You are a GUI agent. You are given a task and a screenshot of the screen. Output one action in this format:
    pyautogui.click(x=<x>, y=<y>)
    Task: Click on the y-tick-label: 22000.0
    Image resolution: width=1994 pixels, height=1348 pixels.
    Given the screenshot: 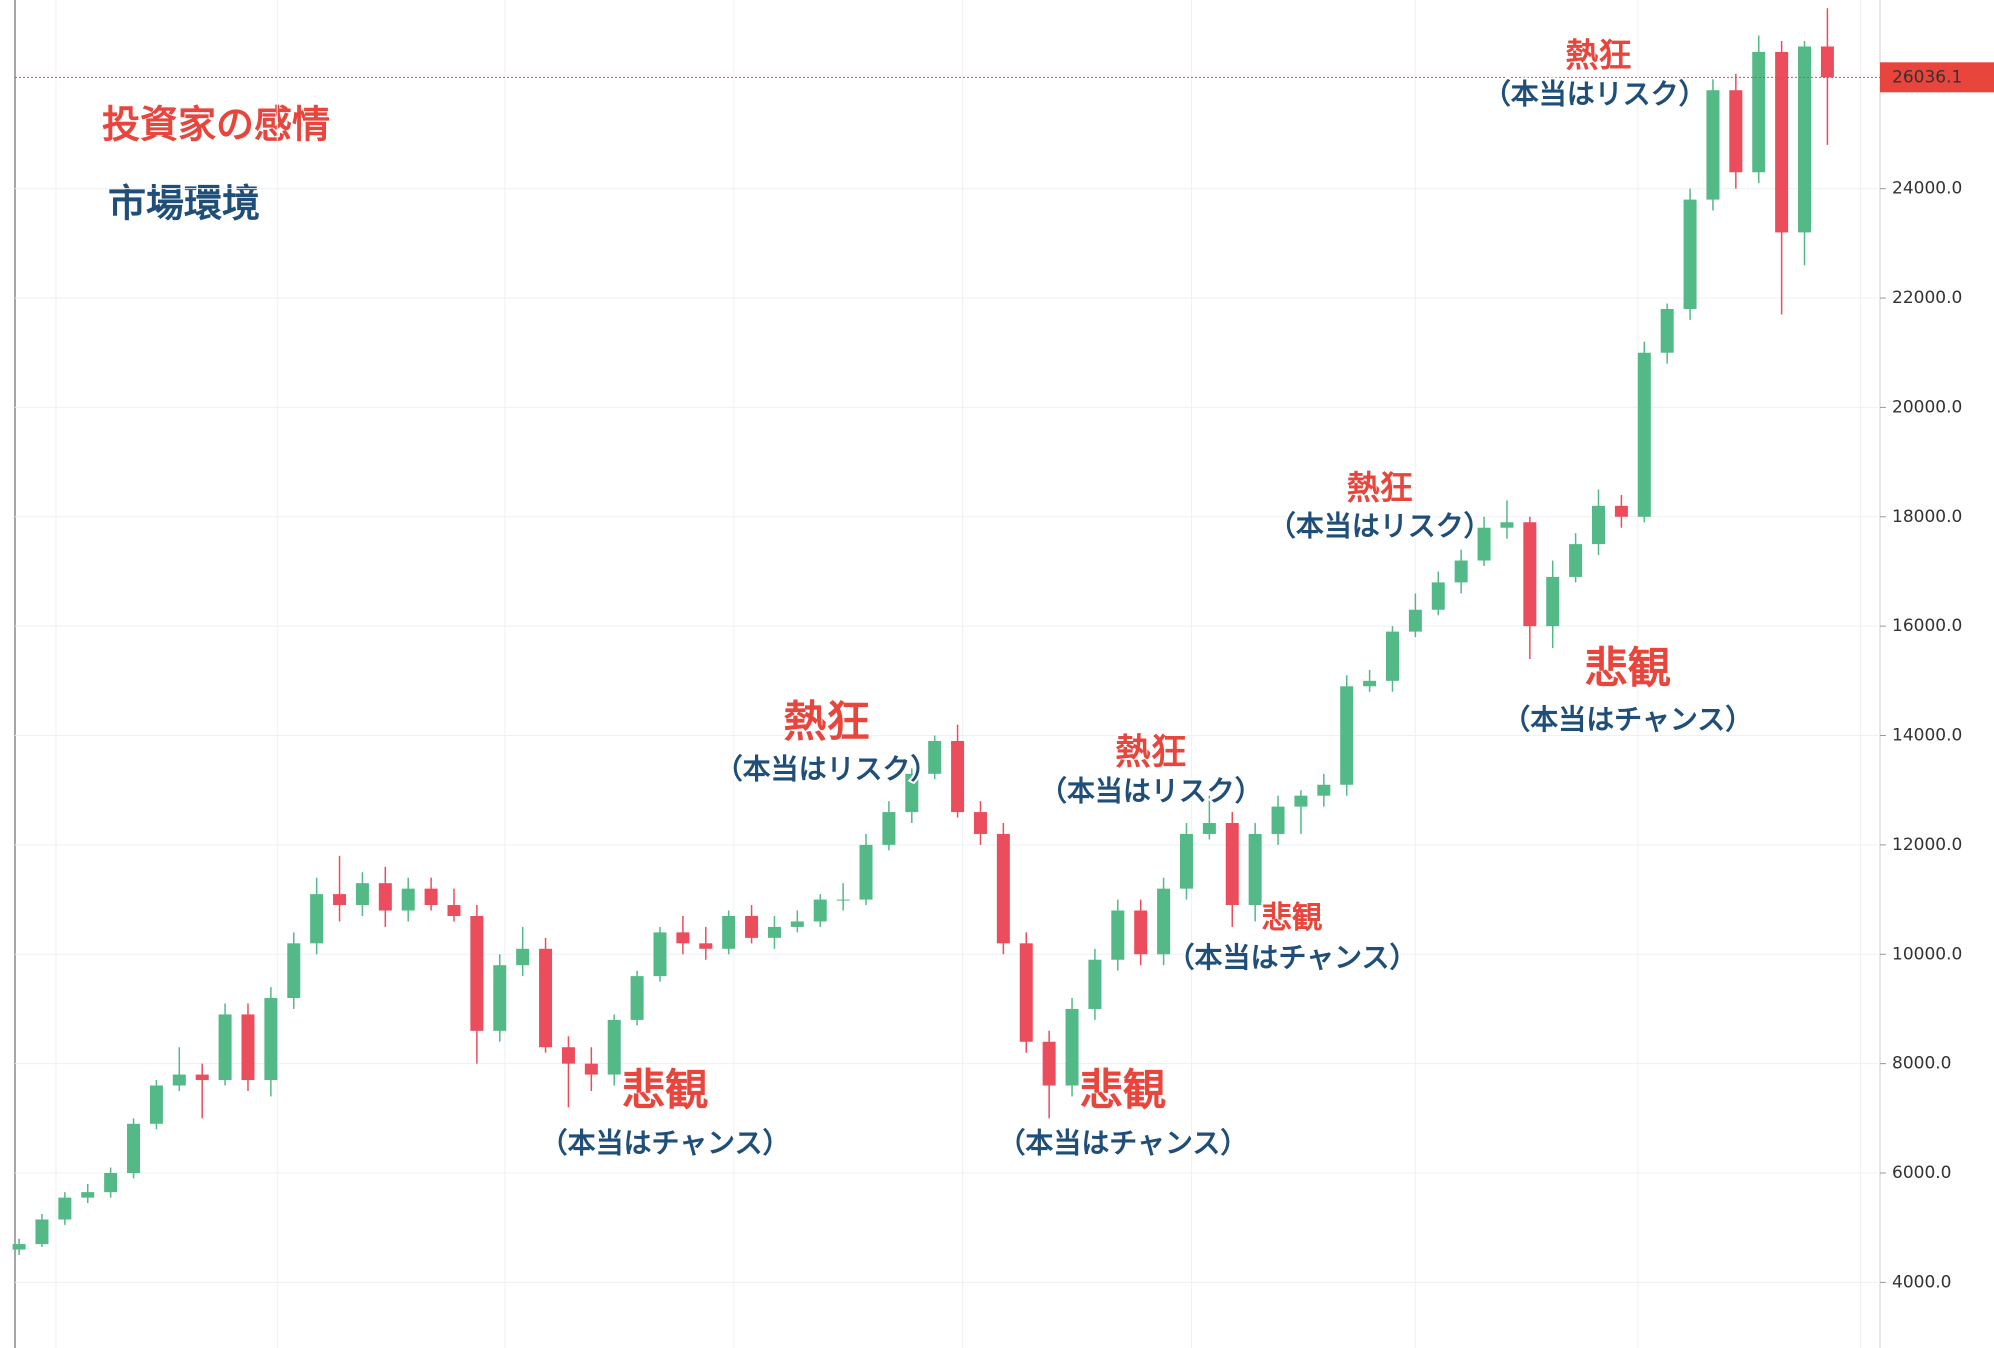 What is the action you would take?
    pyautogui.click(x=1927, y=298)
    